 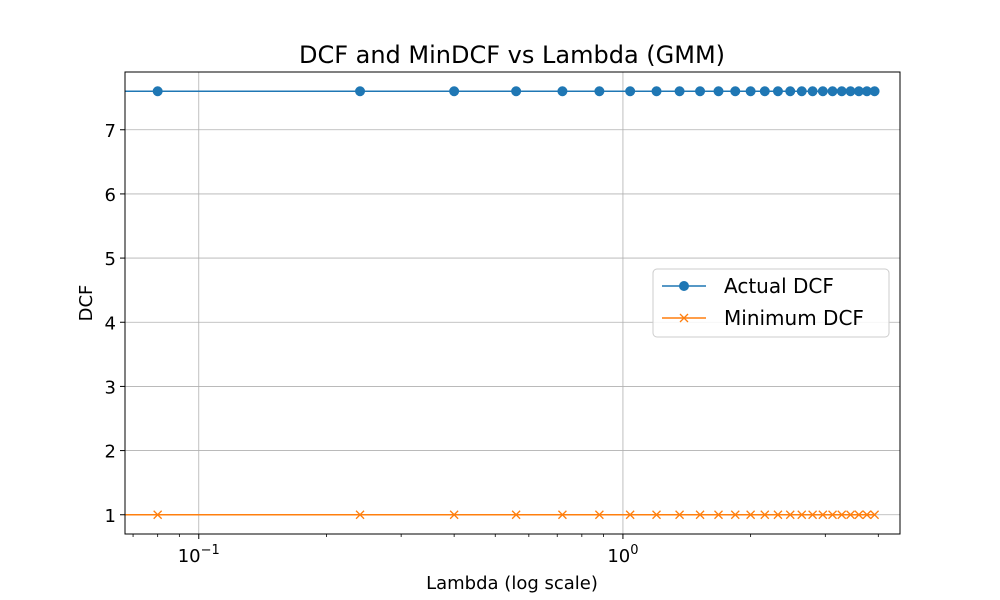 I want to click on y-tick-label: 1, so click(x=110, y=516).